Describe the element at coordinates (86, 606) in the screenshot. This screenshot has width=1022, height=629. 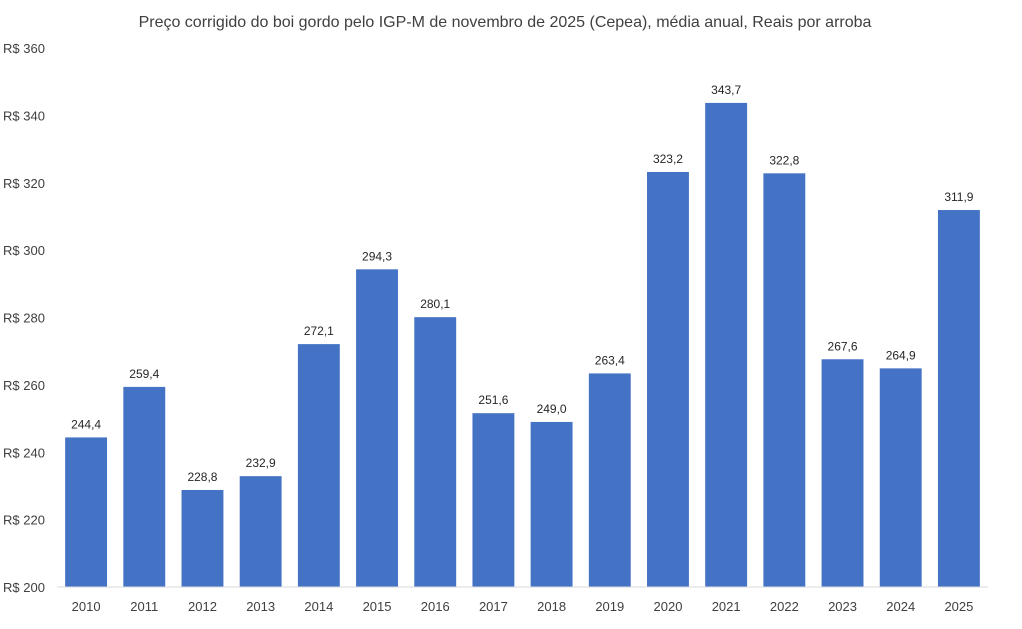
I see `x-tick-label: 2010` at that location.